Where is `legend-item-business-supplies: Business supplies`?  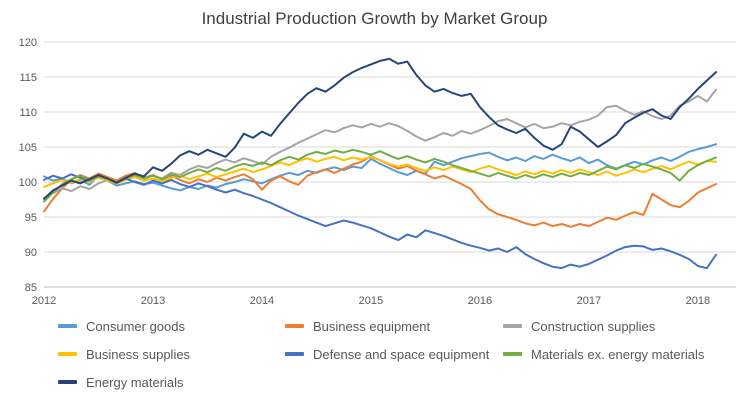 legend-item-business-supplies: Business supplies is located at coordinates (171, 354).